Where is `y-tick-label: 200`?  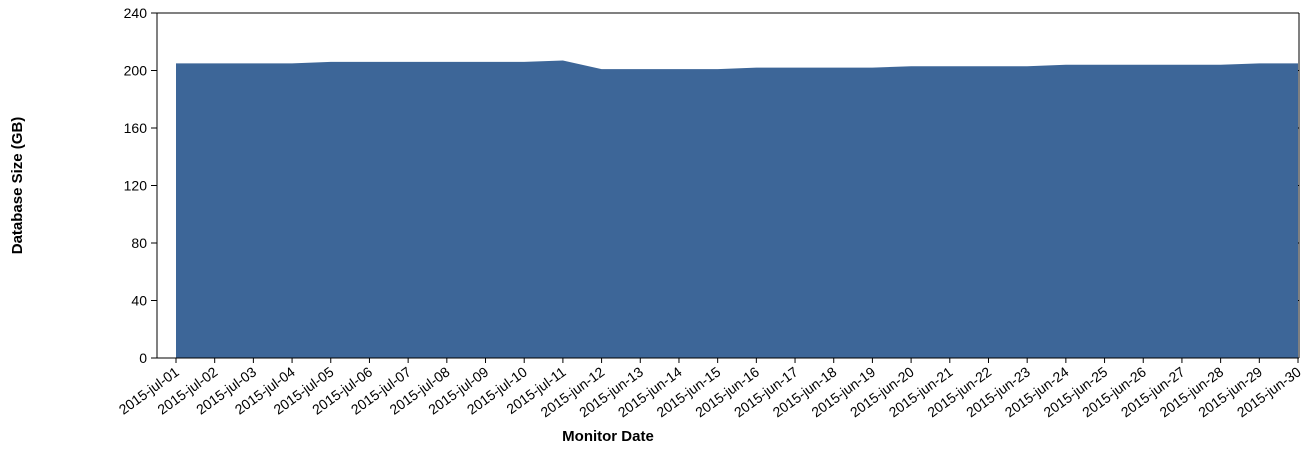 y-tick-label: 200 is located at coordinates (136, 71).